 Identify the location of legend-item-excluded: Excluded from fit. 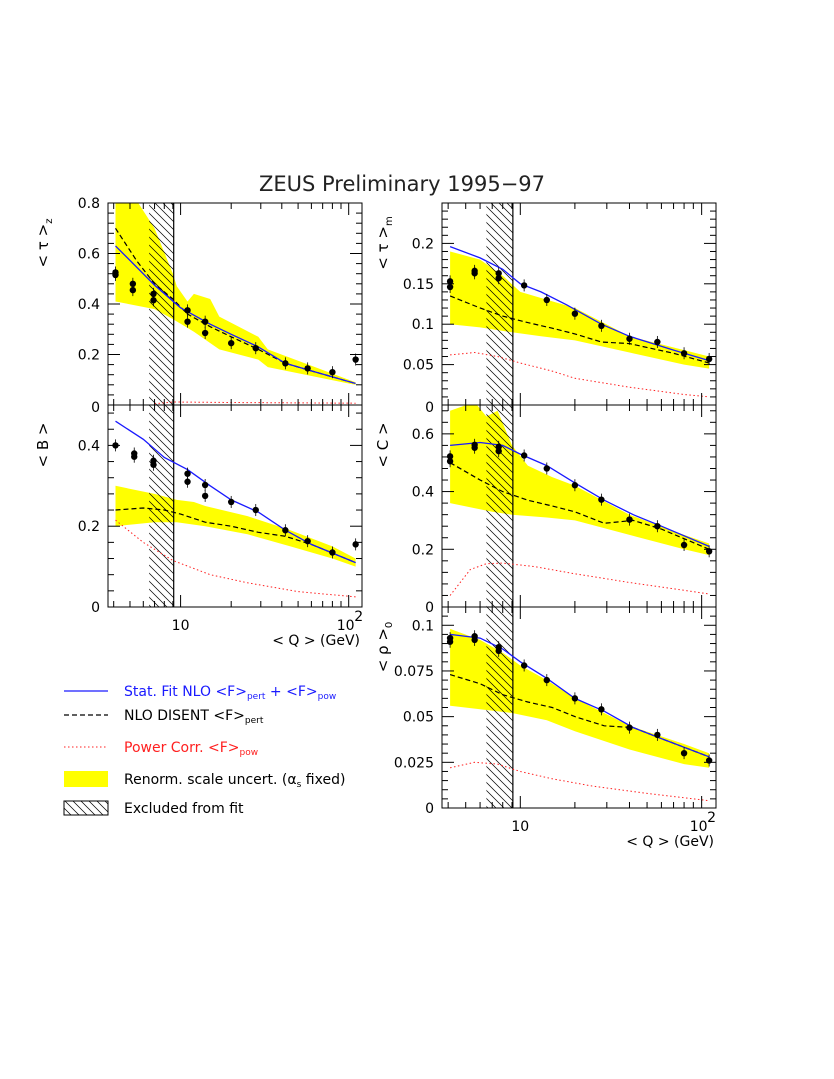
(153, 808).